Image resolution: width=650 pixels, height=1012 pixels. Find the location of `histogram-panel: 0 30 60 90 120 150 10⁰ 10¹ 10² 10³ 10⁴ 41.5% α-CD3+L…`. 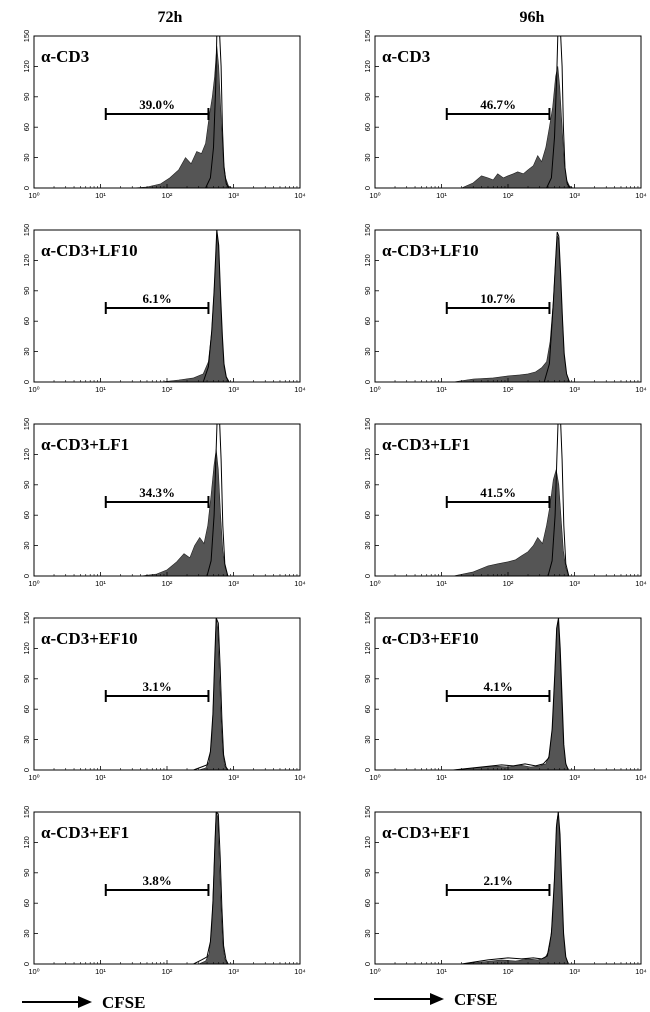

histogram-panel: 0 30 60 90 120 150 10⁰ 10¹ 10² 10³ 10⁴ 41.5% α-CD3+L… is located at coordinates (505, 503).